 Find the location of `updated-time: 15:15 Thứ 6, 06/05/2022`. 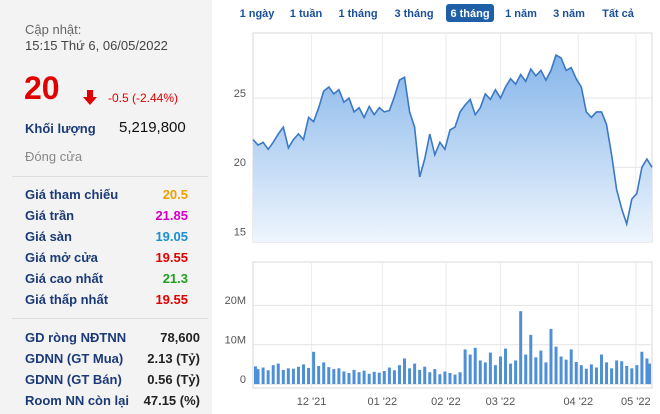

updated-time: 15:15 Thứ 6, 06/05/2022 is located at coordinates (96, 45).